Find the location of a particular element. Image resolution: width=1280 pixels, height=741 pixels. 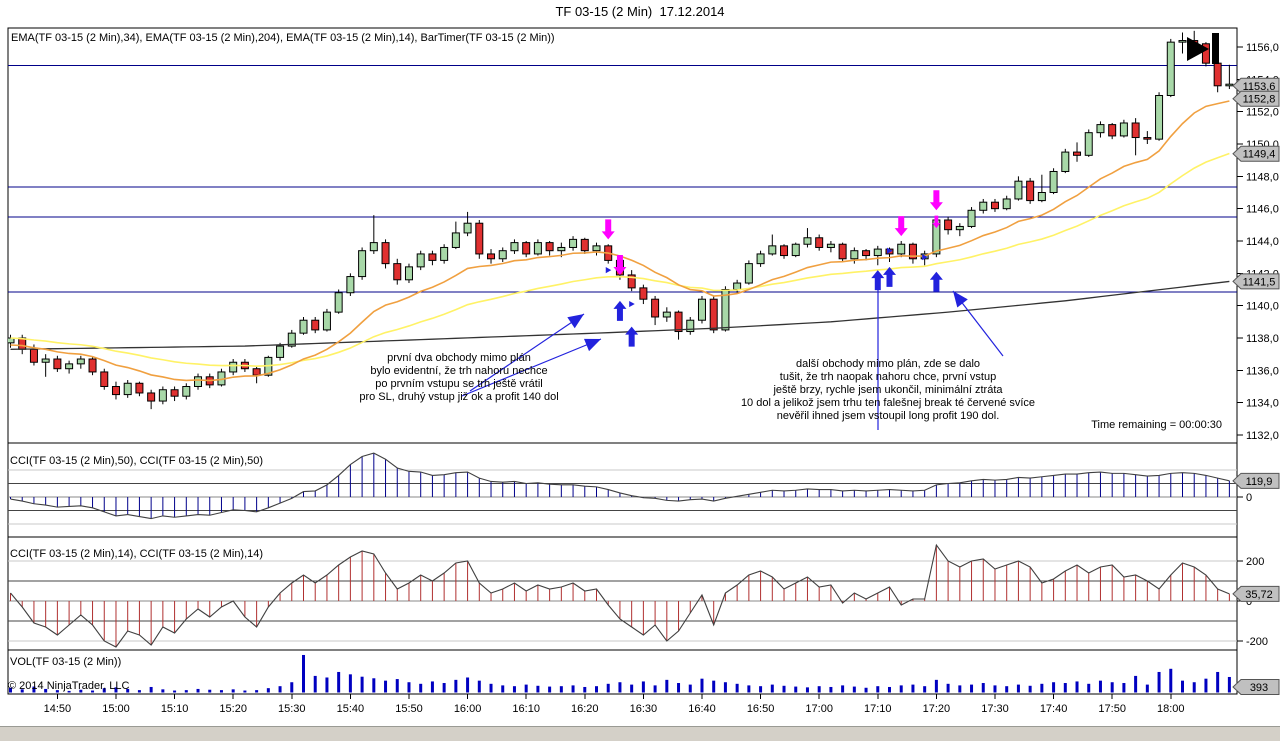

svg-text: 16:00 is located at coordinates (468, 709).